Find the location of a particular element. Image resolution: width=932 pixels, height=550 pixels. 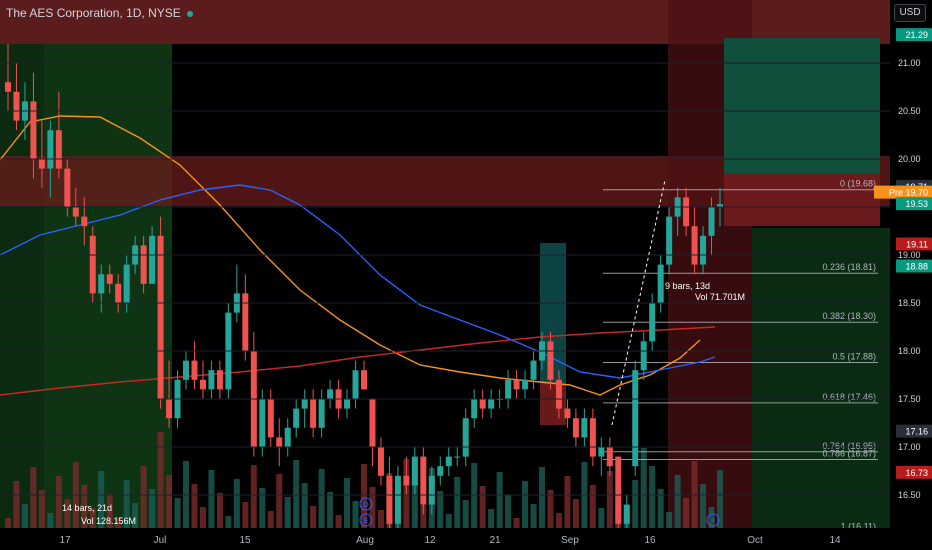

stop-zone is located at coordinates (802, 200).